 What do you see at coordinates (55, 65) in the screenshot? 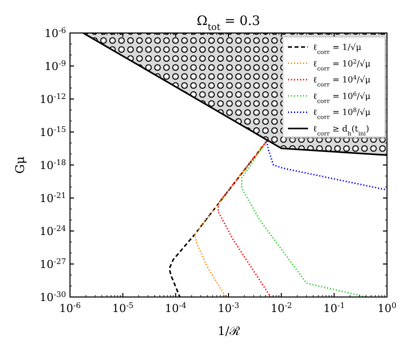
I see `y-tick-label: 10$^{-9}$` at bounding box center [55, 65].